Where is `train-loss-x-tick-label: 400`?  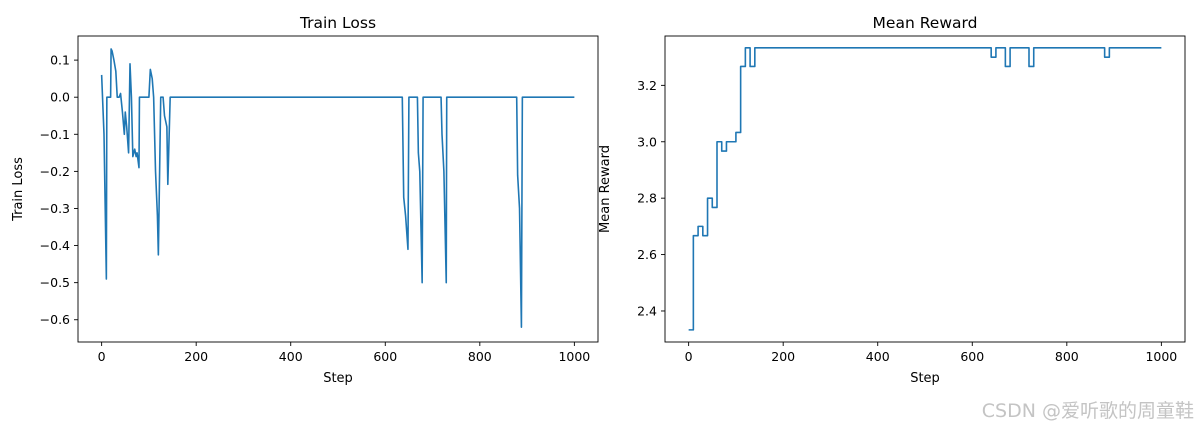 train-loss-x-tick-label: 400 is located at coordinates (291, 356).